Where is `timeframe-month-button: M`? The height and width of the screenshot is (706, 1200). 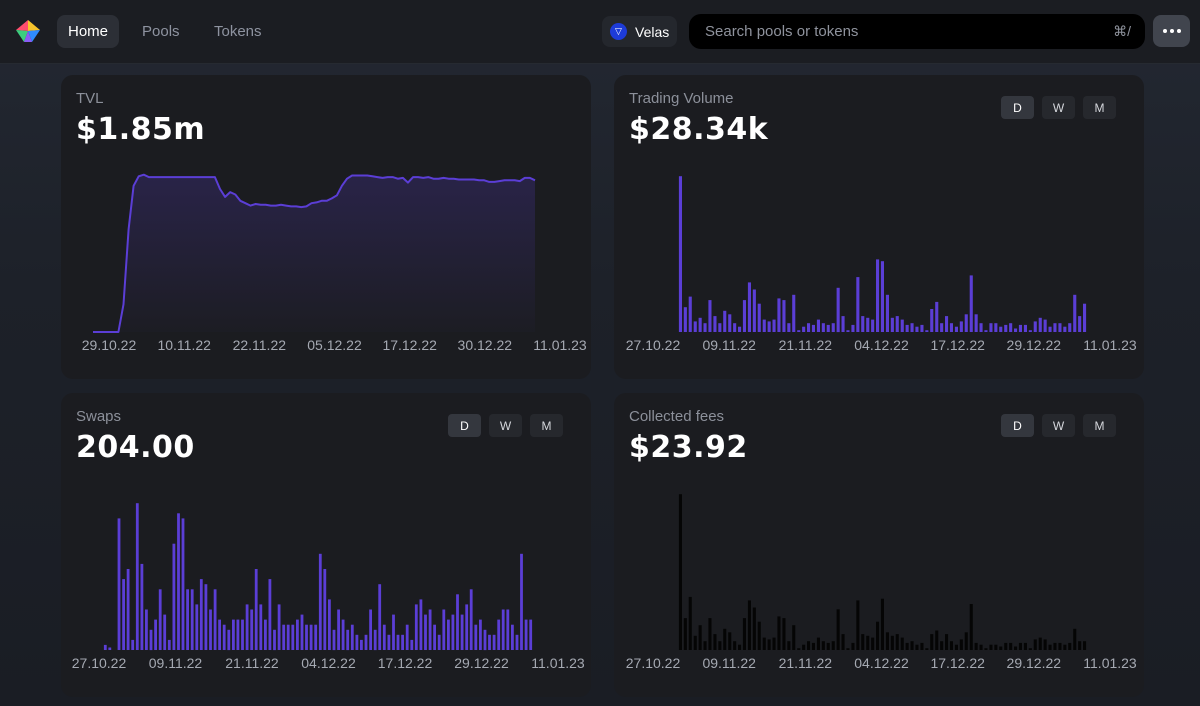
timeframe-month-button: M is located at coordinates (1099, 107).